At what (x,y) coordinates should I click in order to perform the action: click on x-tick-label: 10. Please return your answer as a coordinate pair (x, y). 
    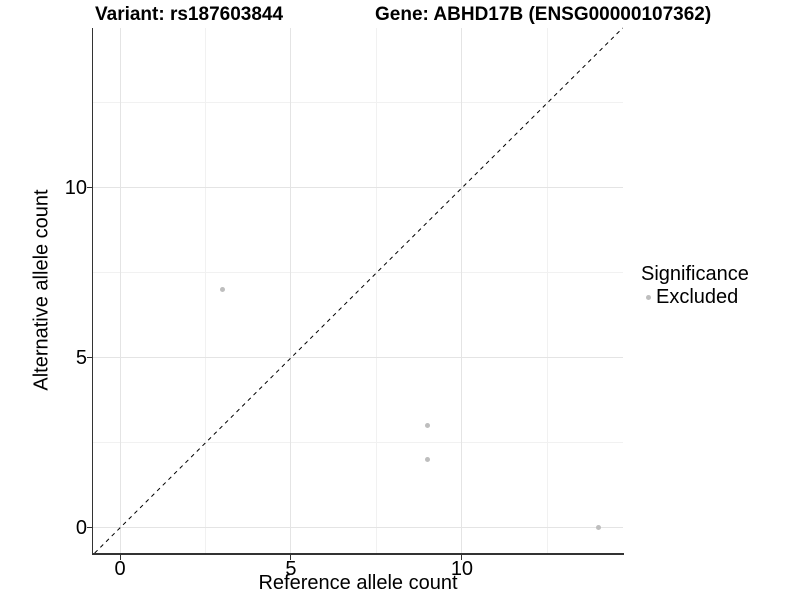
    Looking at the image, I should click on (462, 569).